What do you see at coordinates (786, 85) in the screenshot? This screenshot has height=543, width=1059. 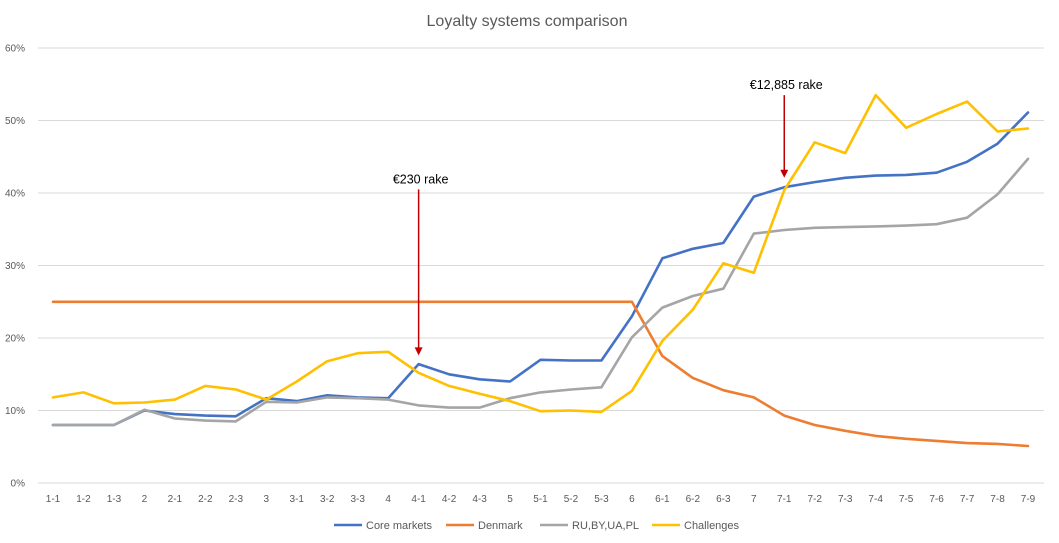 I see `annotation-label: €12,885 rake` at bounding box center [786, 85].